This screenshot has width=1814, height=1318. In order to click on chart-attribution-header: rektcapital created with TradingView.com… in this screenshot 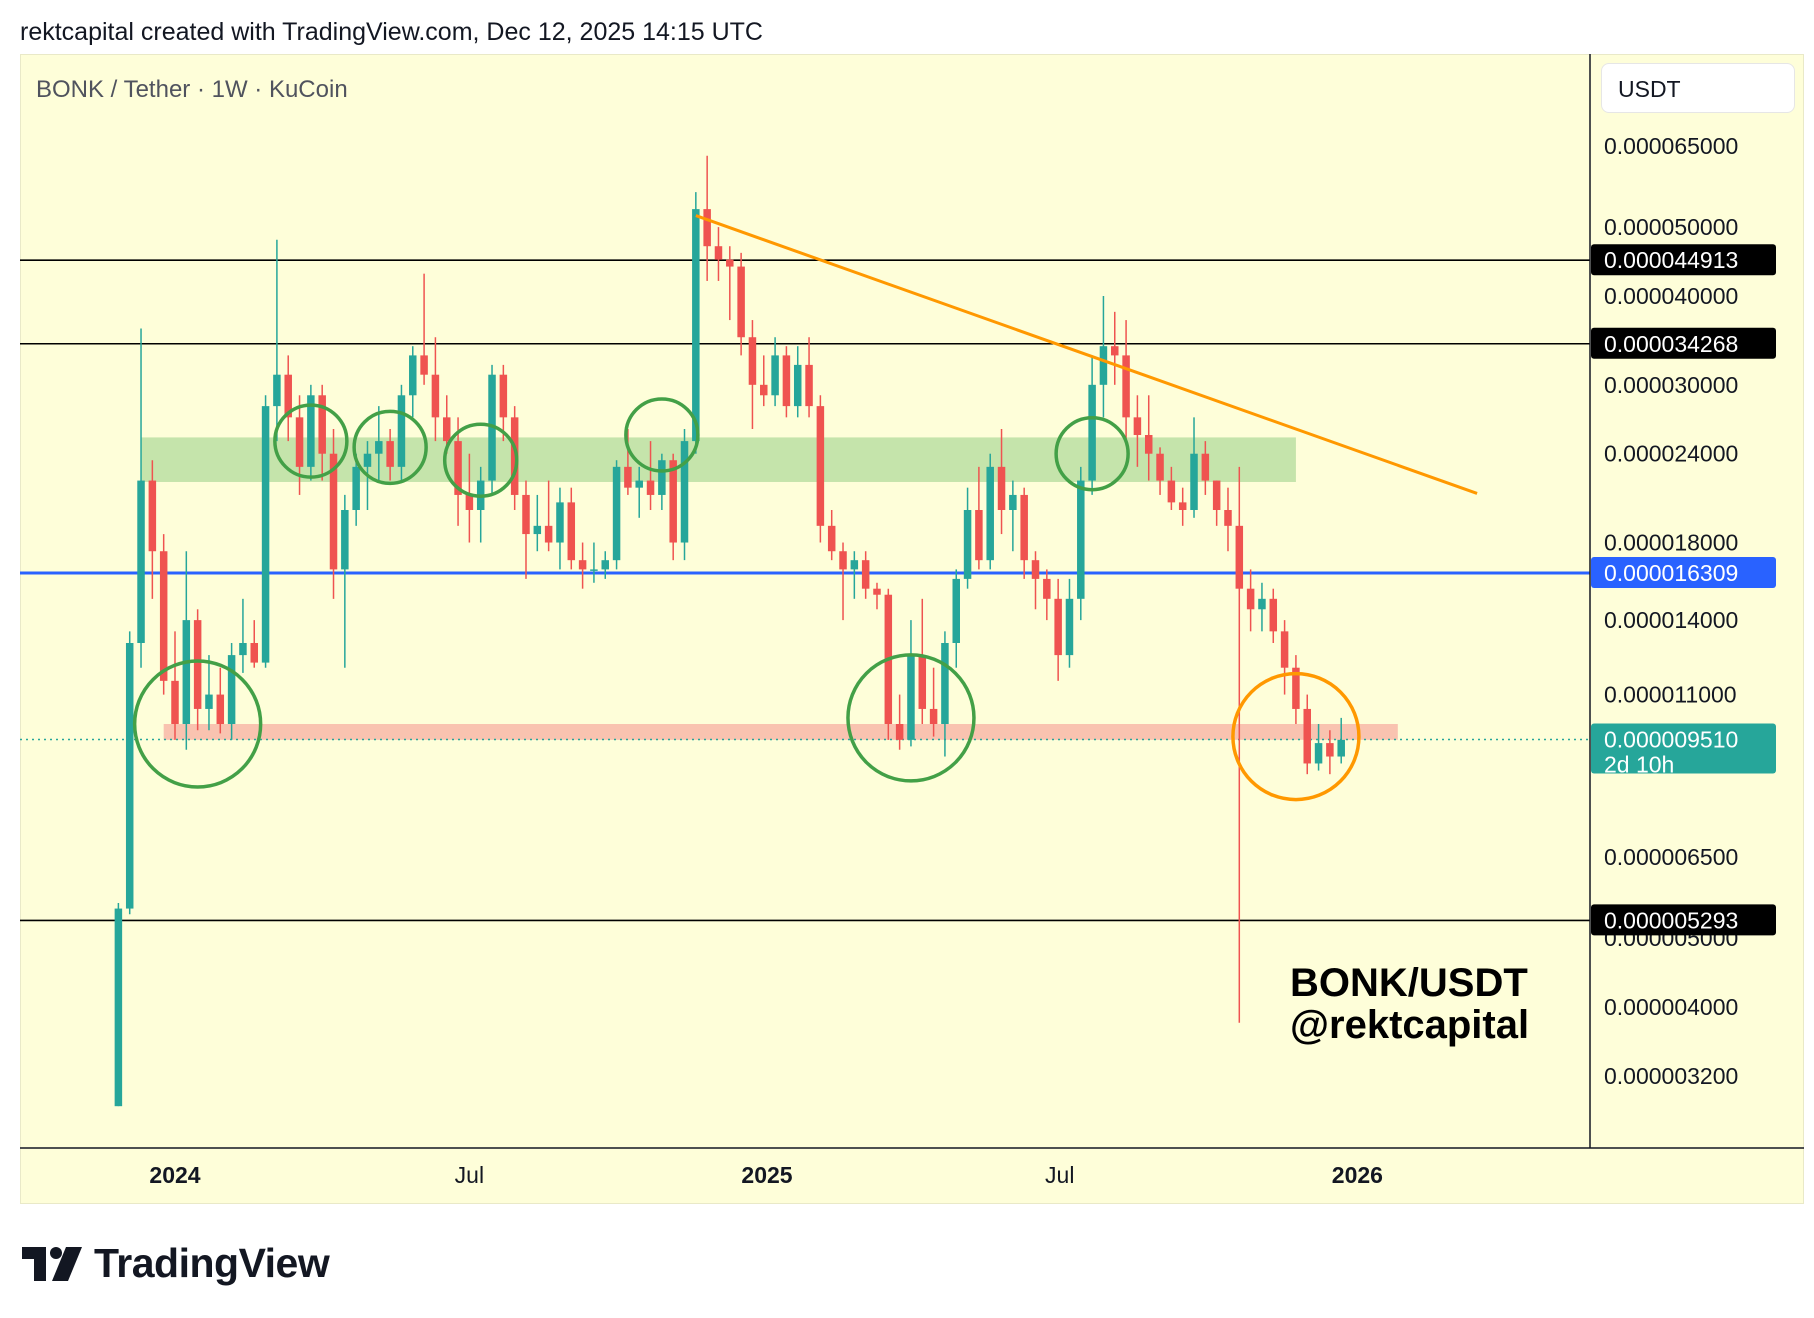, I will do `click(391, 32)`.